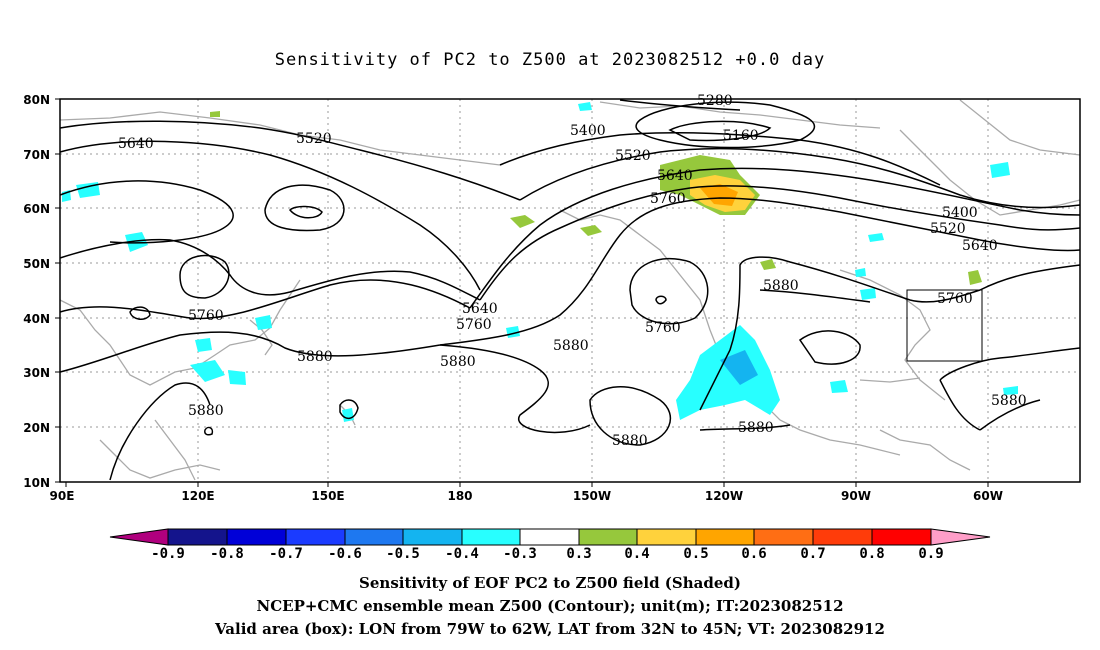  I want to click on colorbar-label: 0.4, so click(636, 554).